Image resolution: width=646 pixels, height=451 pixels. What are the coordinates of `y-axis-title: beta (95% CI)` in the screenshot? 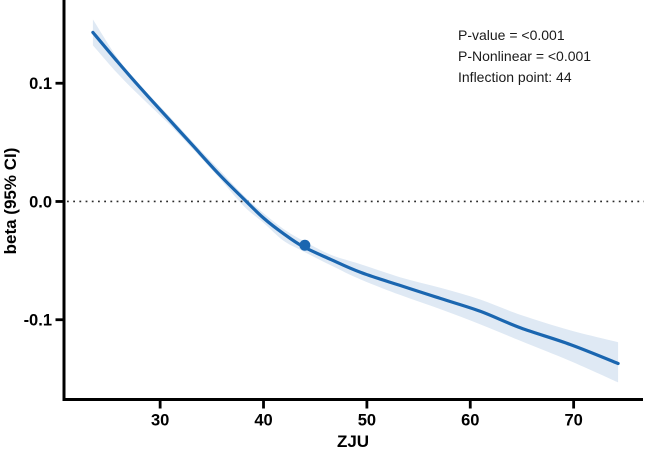 It's located at (10, 201).